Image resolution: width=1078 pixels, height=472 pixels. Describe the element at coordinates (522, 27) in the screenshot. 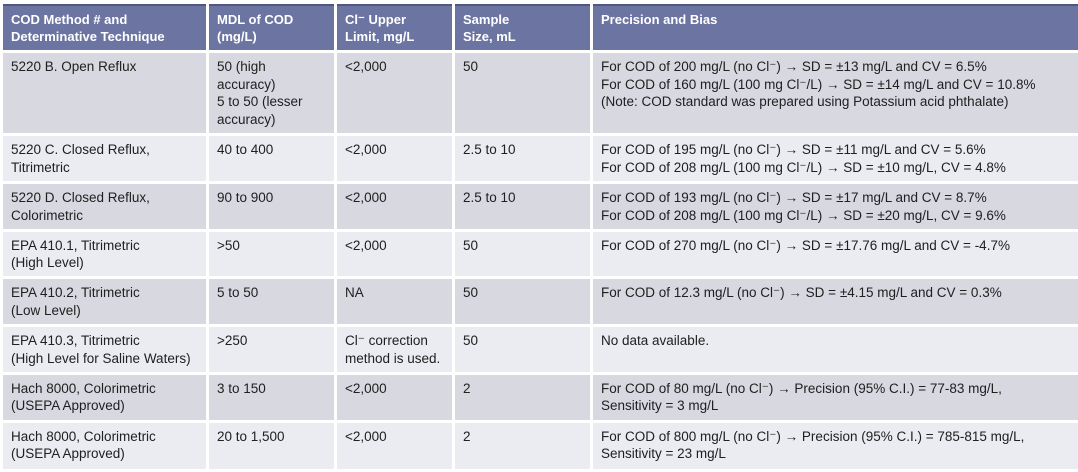

I see `header-cell-sample-size: Sample Size, mL` at that location.